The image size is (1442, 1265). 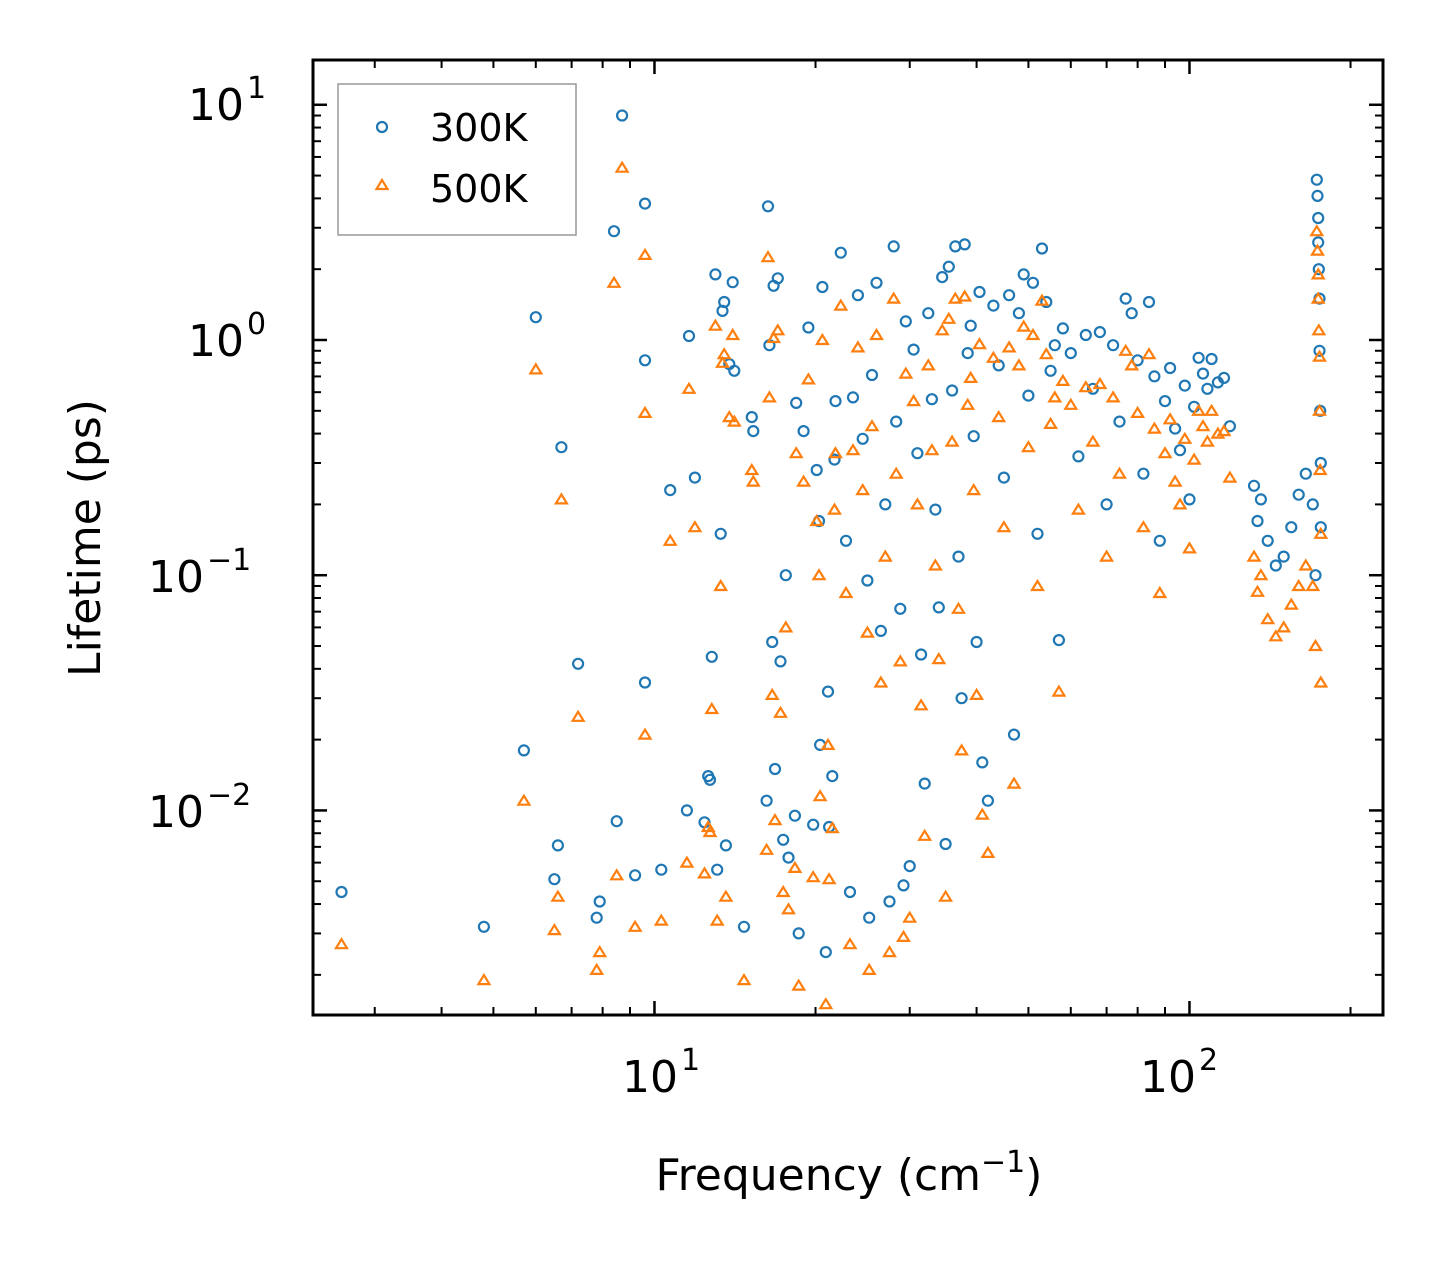 I want to click on legend-label-300k: 300K, so click(x=479, y=128).